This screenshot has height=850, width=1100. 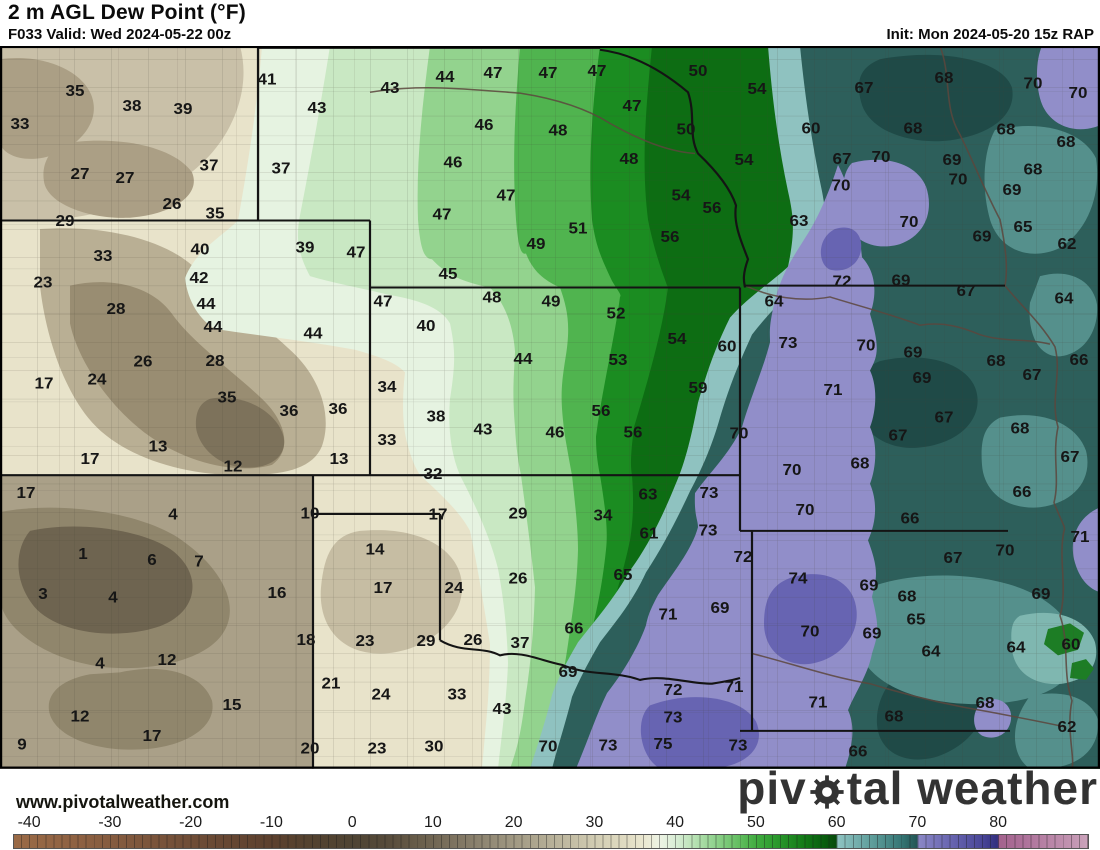 I want to click on station-value: 4, so click(x=173, y=514).